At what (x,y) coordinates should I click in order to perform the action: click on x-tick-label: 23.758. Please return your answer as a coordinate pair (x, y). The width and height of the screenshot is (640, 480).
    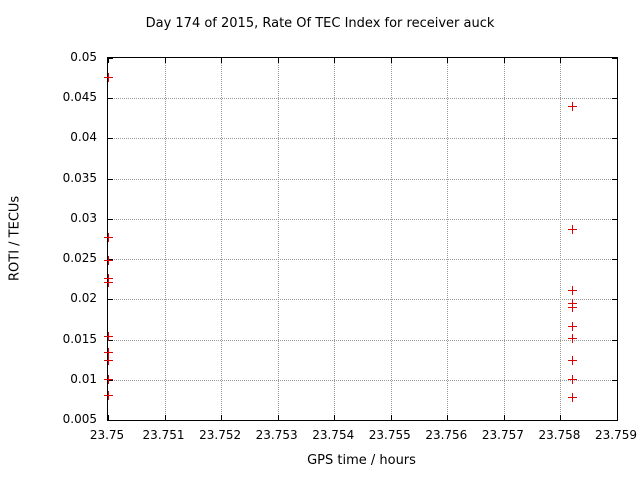
    Looking at the image, I should click on (559, 435).